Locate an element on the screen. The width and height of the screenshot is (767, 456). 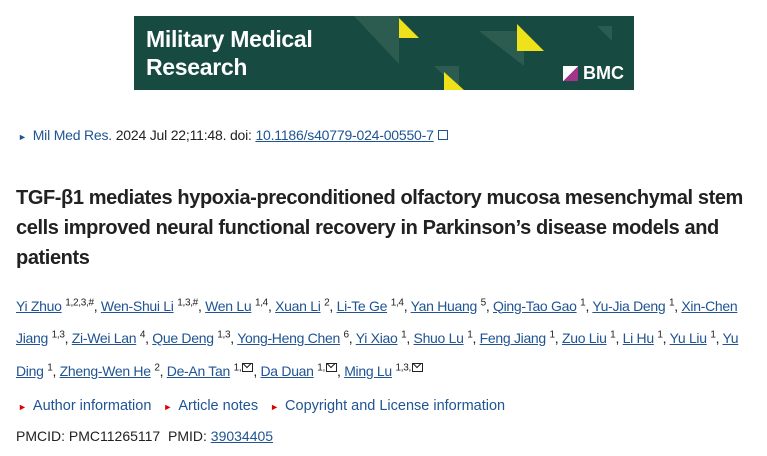
author-item: Zi-Wei Lan 4, is located at coordinates (112, 338).